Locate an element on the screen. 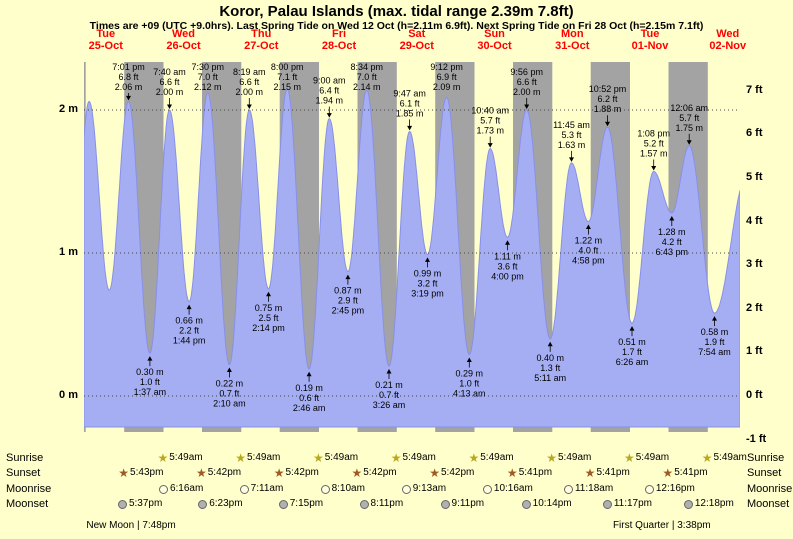  tide-extreme-annotation: 1.9 ft is located at coordinates (714, 342).